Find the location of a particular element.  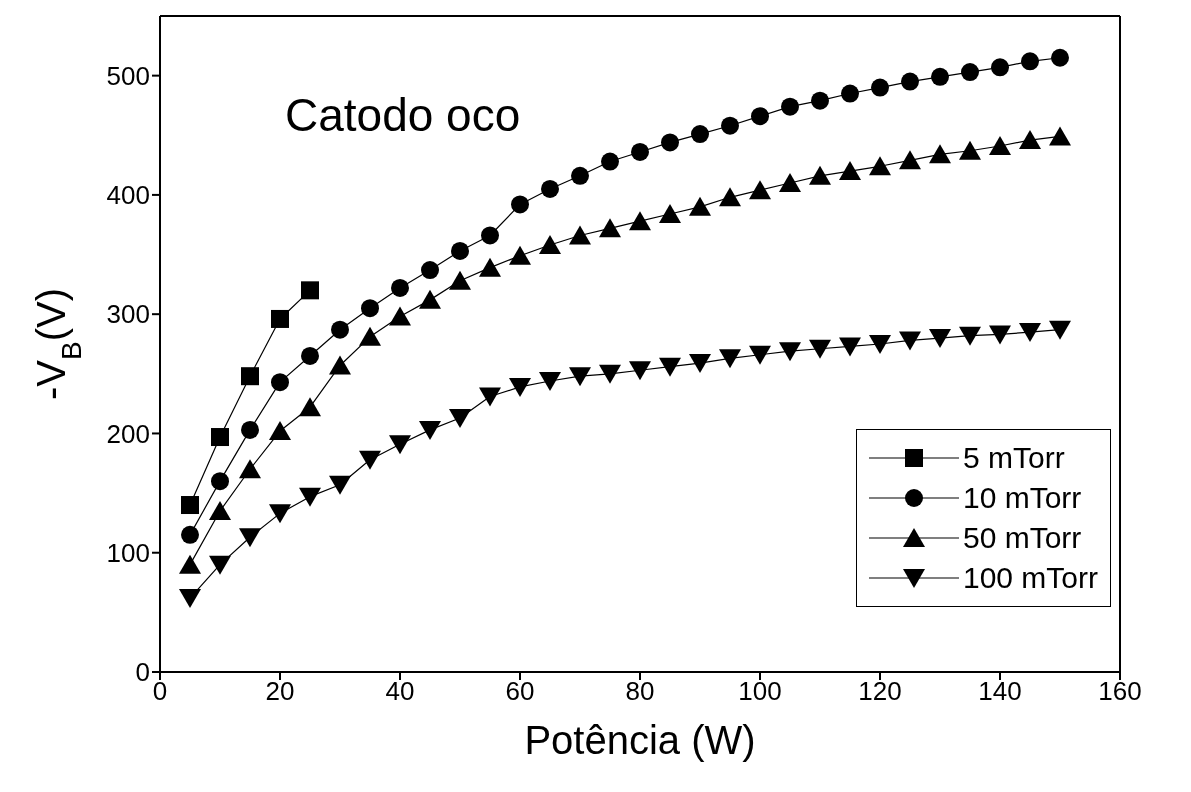

y-tick-label: 300 is located at coordinates (128, 314).